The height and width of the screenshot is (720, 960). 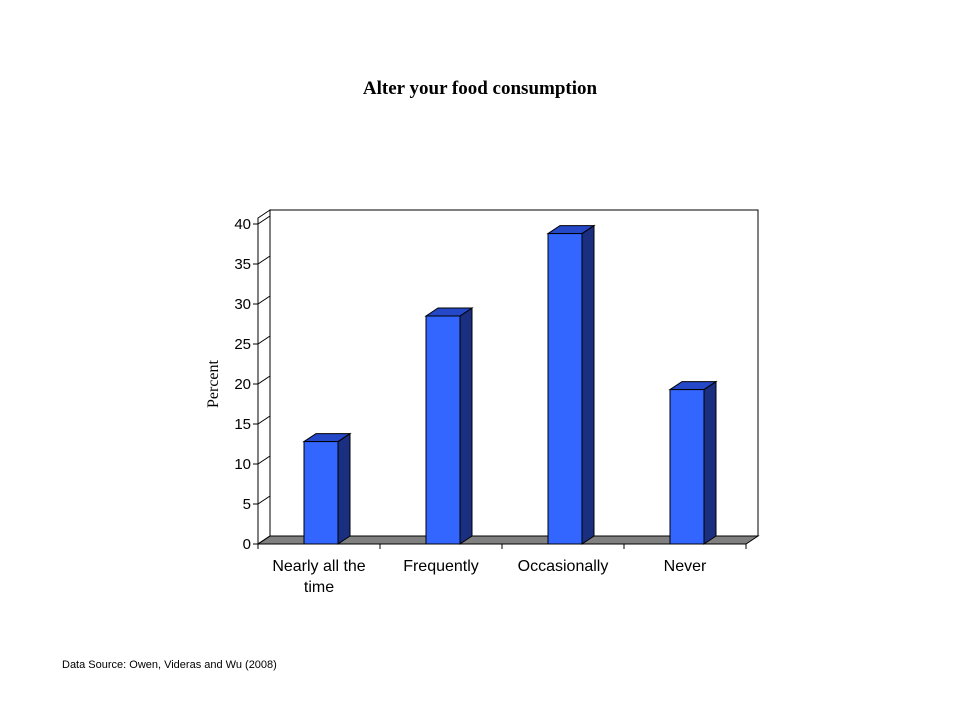 I want to click on data-source-note: Data Source: Owen, Videras and Wu (2008), so click(x=169, y=665).